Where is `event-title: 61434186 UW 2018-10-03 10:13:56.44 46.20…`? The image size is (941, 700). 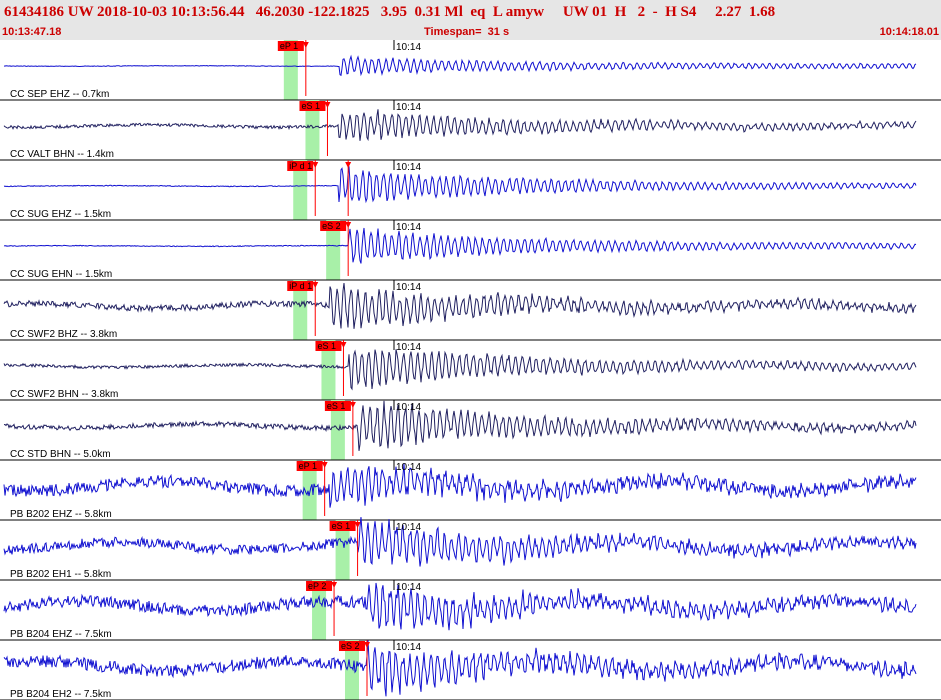 event-title: 61434186 UW 2018-10-03 10:13:56.44 46.20… is located at coordinates (390, 12).